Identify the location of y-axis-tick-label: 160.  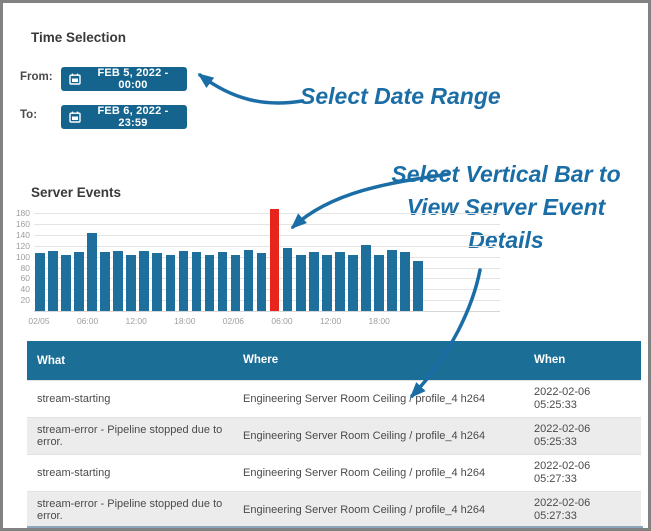
(22, 224).